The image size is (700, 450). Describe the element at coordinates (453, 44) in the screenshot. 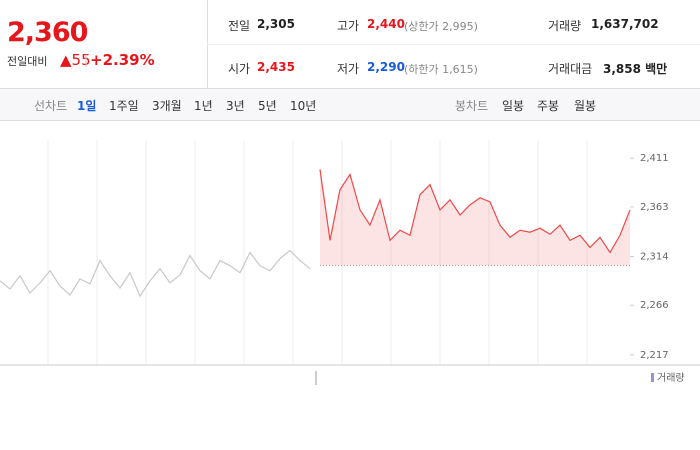

I see `divider` at that location.